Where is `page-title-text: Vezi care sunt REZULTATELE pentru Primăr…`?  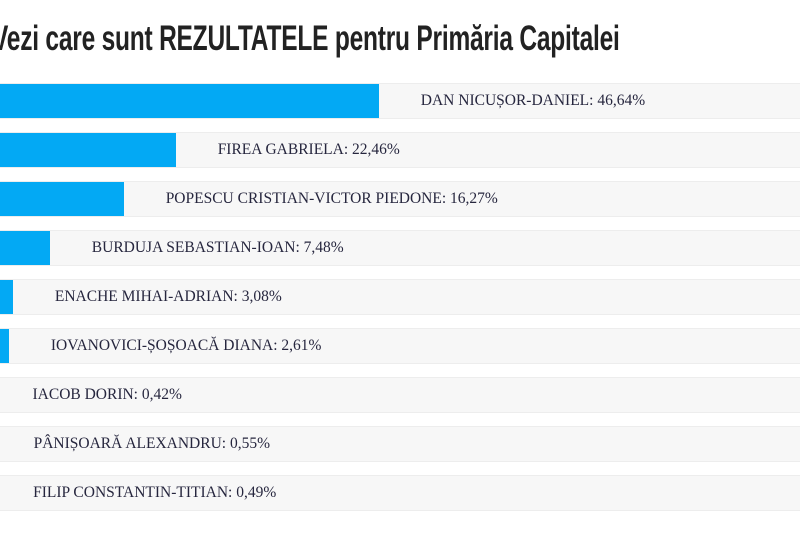 page-title-text: Vezi care sunt REZULTATELE pentru Primăr… is located at coordinates (310, 38).